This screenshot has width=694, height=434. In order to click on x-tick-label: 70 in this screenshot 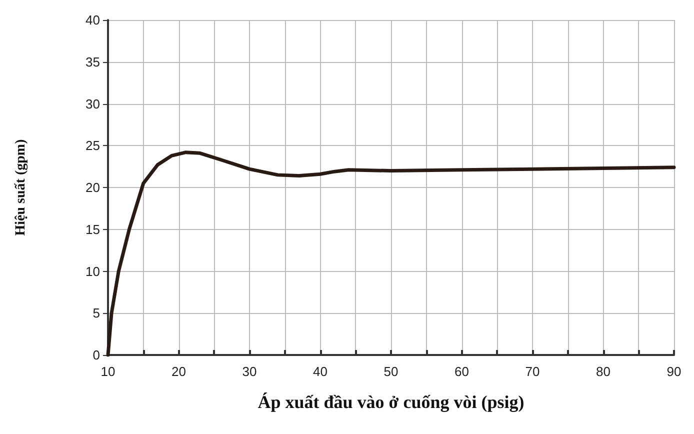, I will do `click(532, 371)`.